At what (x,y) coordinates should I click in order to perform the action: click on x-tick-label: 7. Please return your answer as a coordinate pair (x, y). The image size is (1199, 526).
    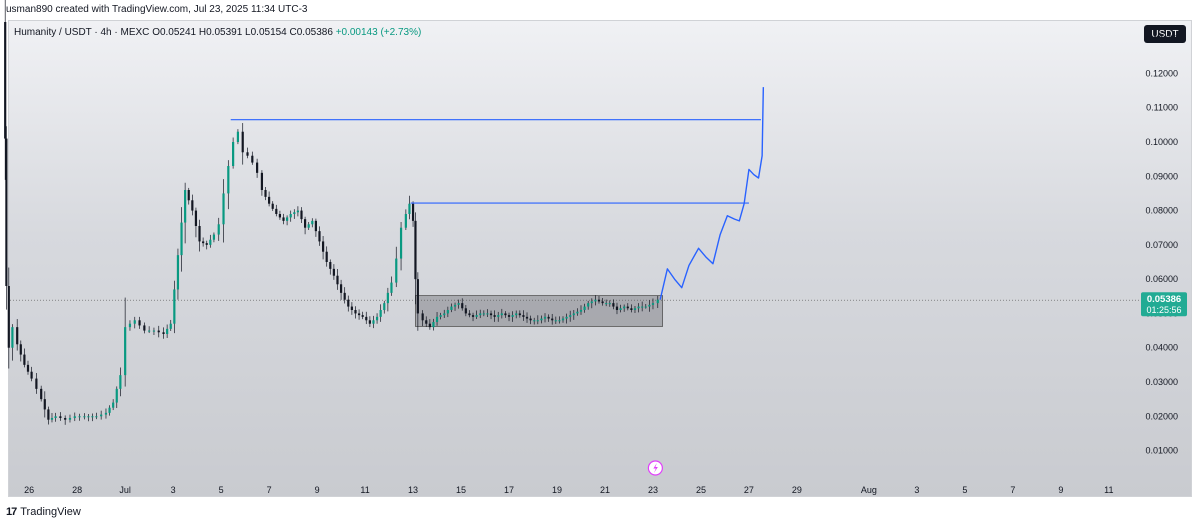
    Looking at the image, I should click on (269, 490).